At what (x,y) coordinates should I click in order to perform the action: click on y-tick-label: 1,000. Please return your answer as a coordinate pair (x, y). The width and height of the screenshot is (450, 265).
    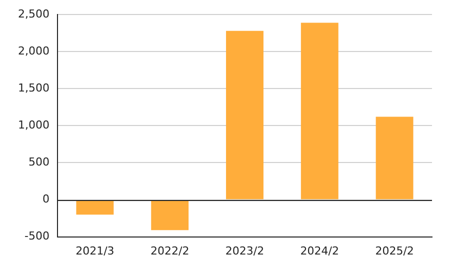
    Looking at the image, I should click on (34, 125).